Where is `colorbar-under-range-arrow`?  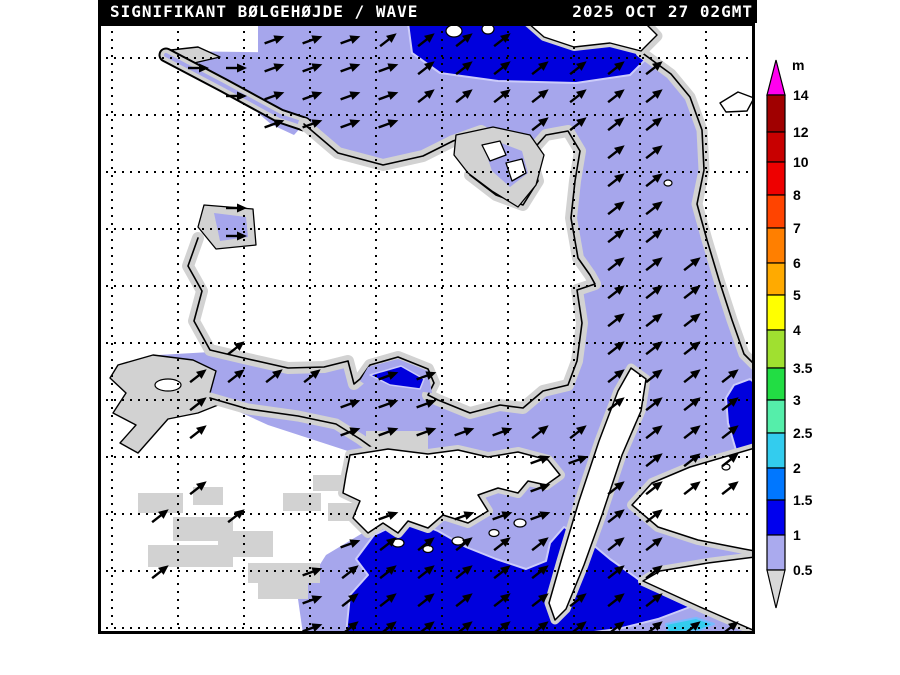 colorbar-under-range-arrow is located at coordinates (776, 589).